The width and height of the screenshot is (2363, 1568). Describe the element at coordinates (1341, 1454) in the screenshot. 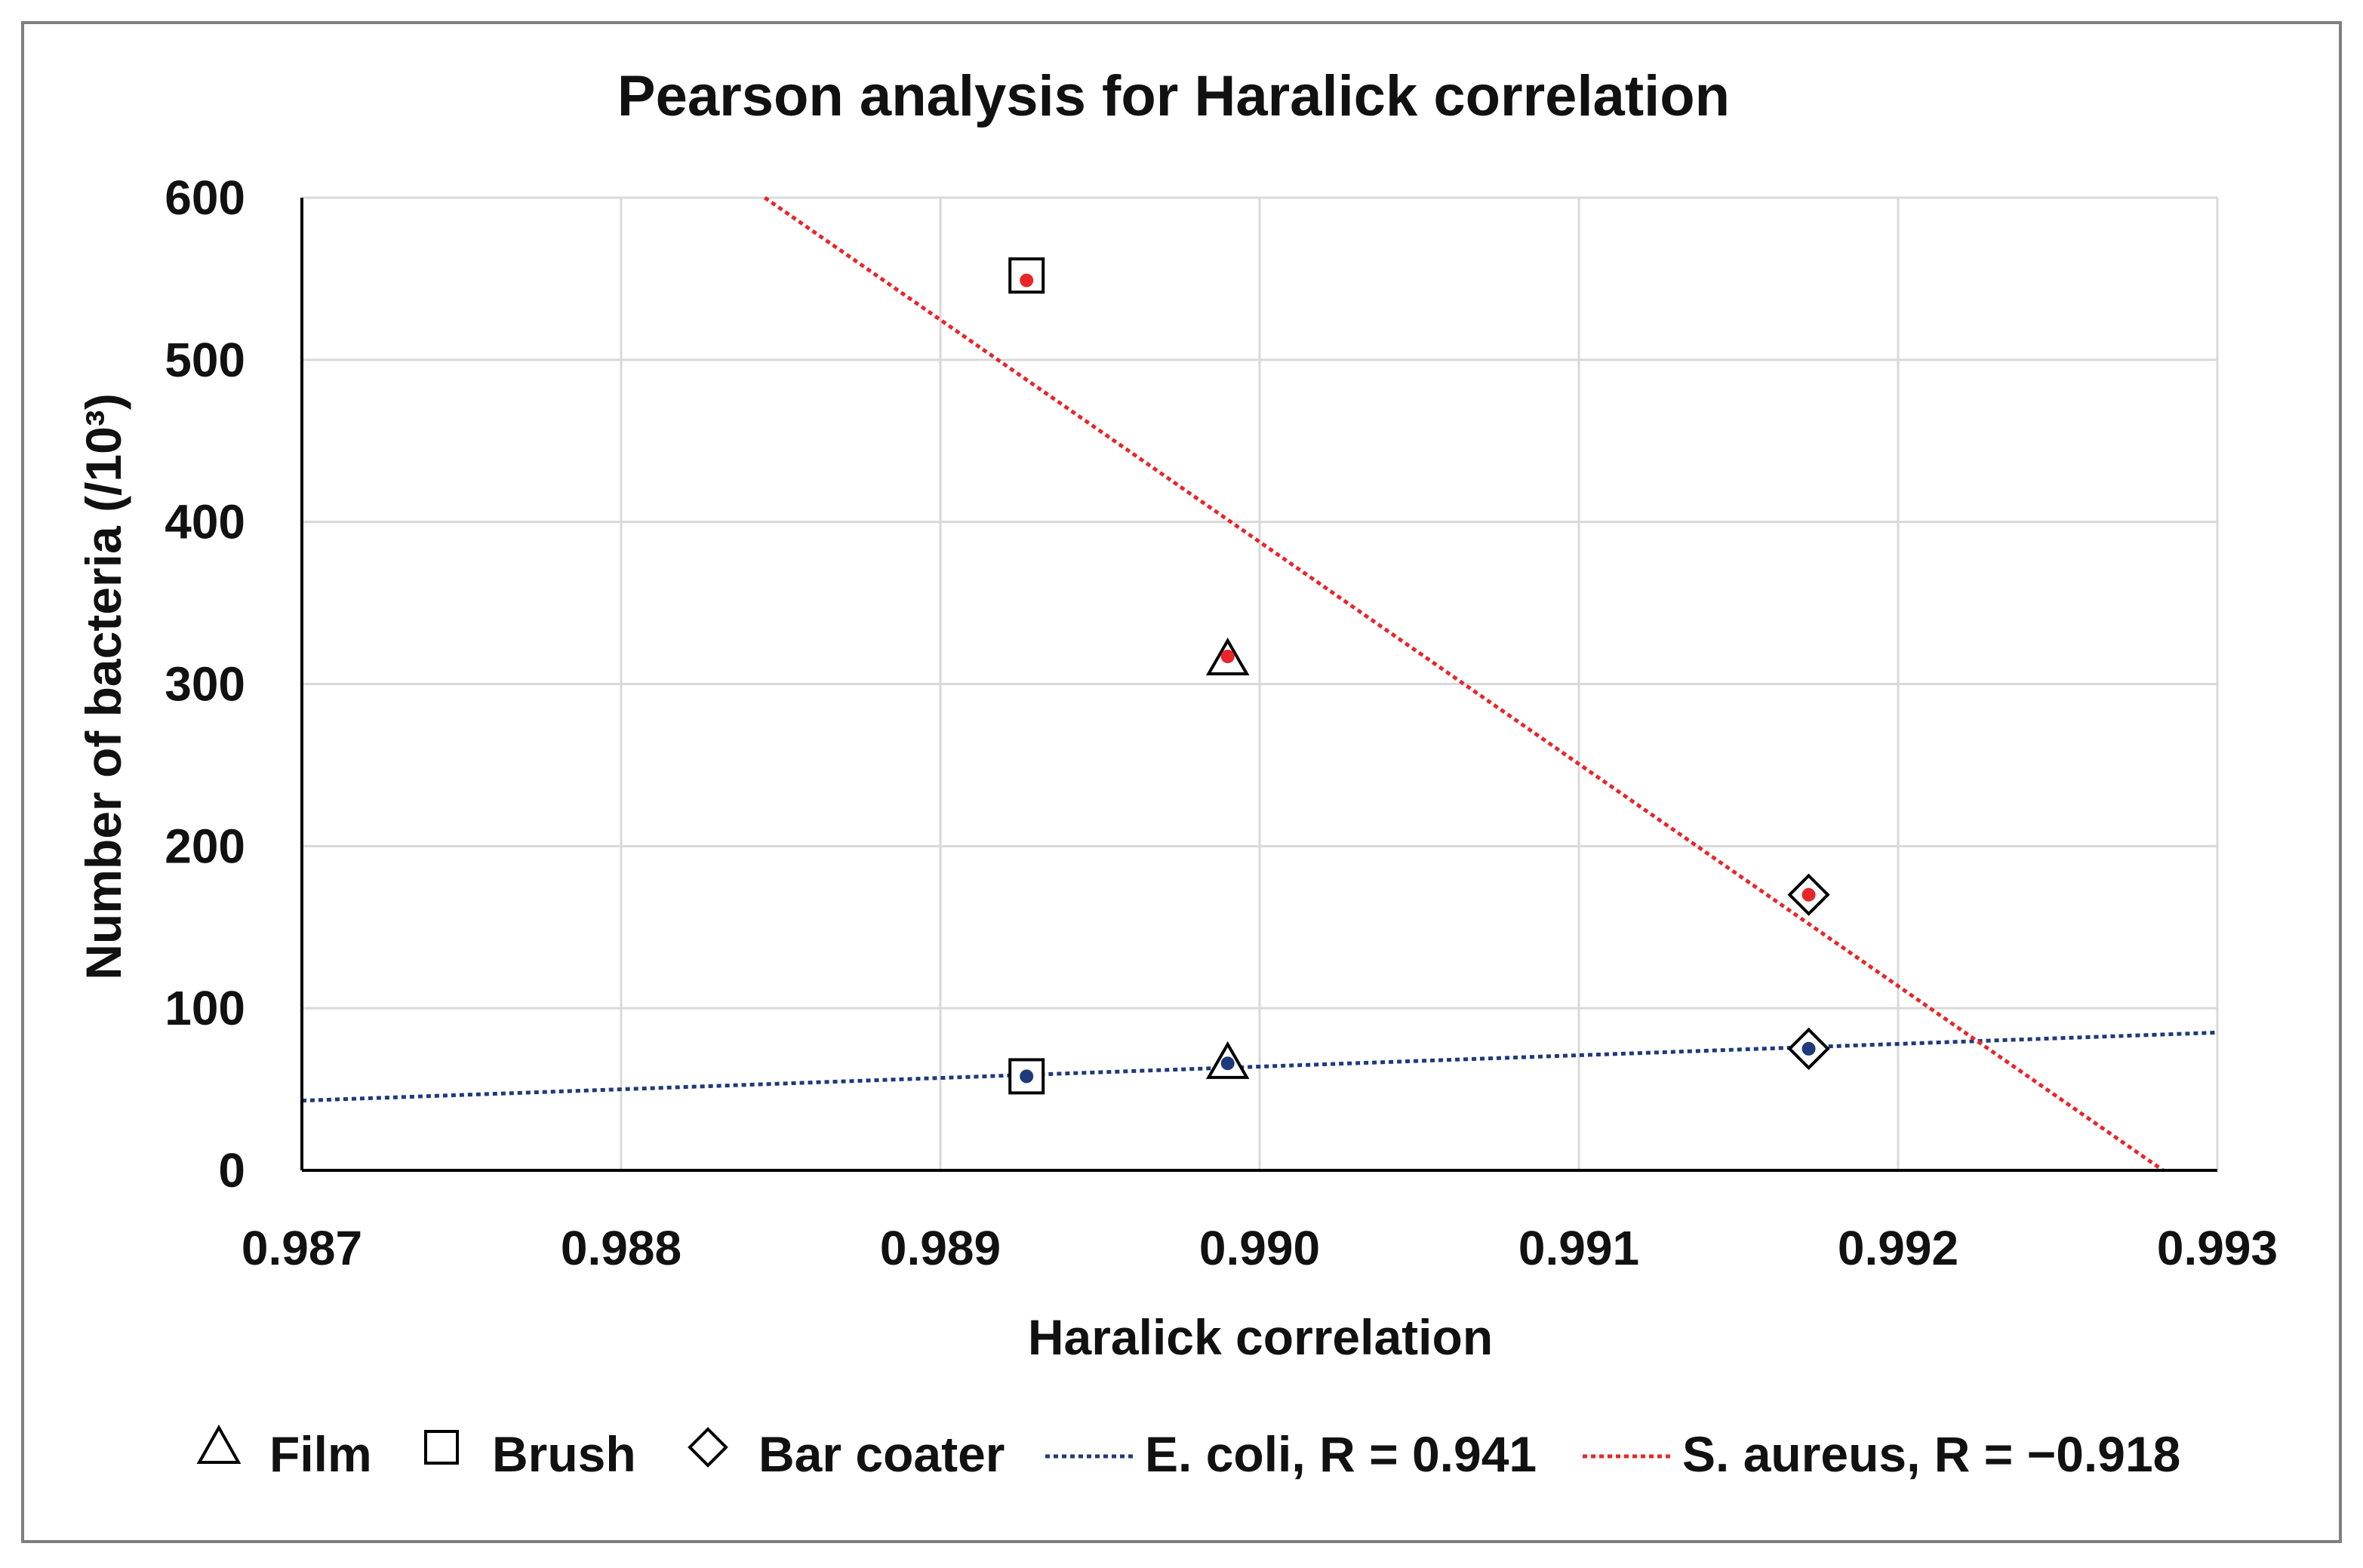

I see `legend-label-ecoli: E. coli, R = 0.941` at that location.